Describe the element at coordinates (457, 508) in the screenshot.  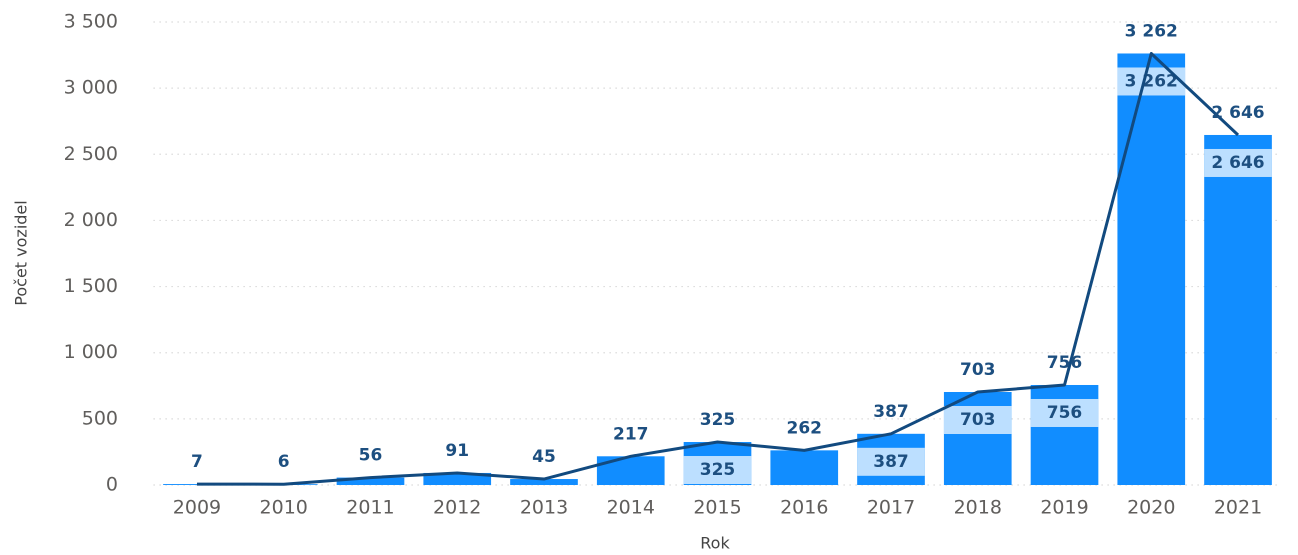
I see `x-tick-label: 2012` at that location.